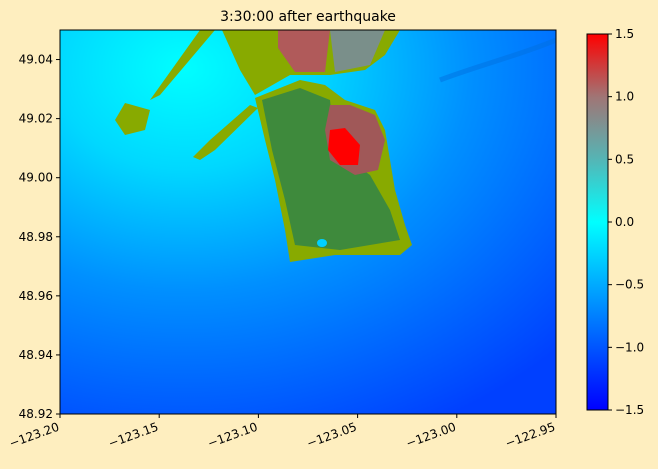 This screenshot has height=469, width=658. I want to click on colorbar-tick-label: 1.5, so click(624, 34).